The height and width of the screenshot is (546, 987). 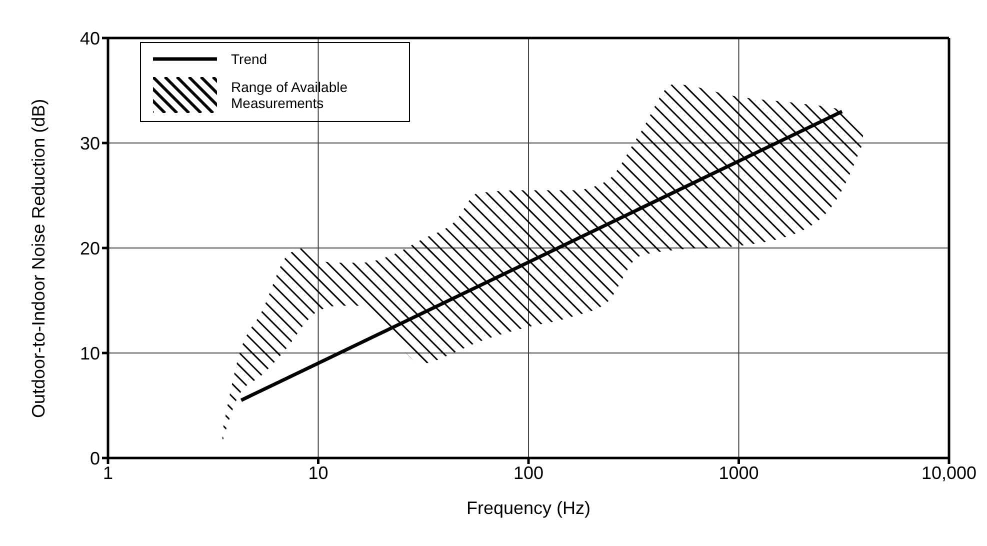 I want to click on x-tick-label: 1, so click(x=108, y=472).